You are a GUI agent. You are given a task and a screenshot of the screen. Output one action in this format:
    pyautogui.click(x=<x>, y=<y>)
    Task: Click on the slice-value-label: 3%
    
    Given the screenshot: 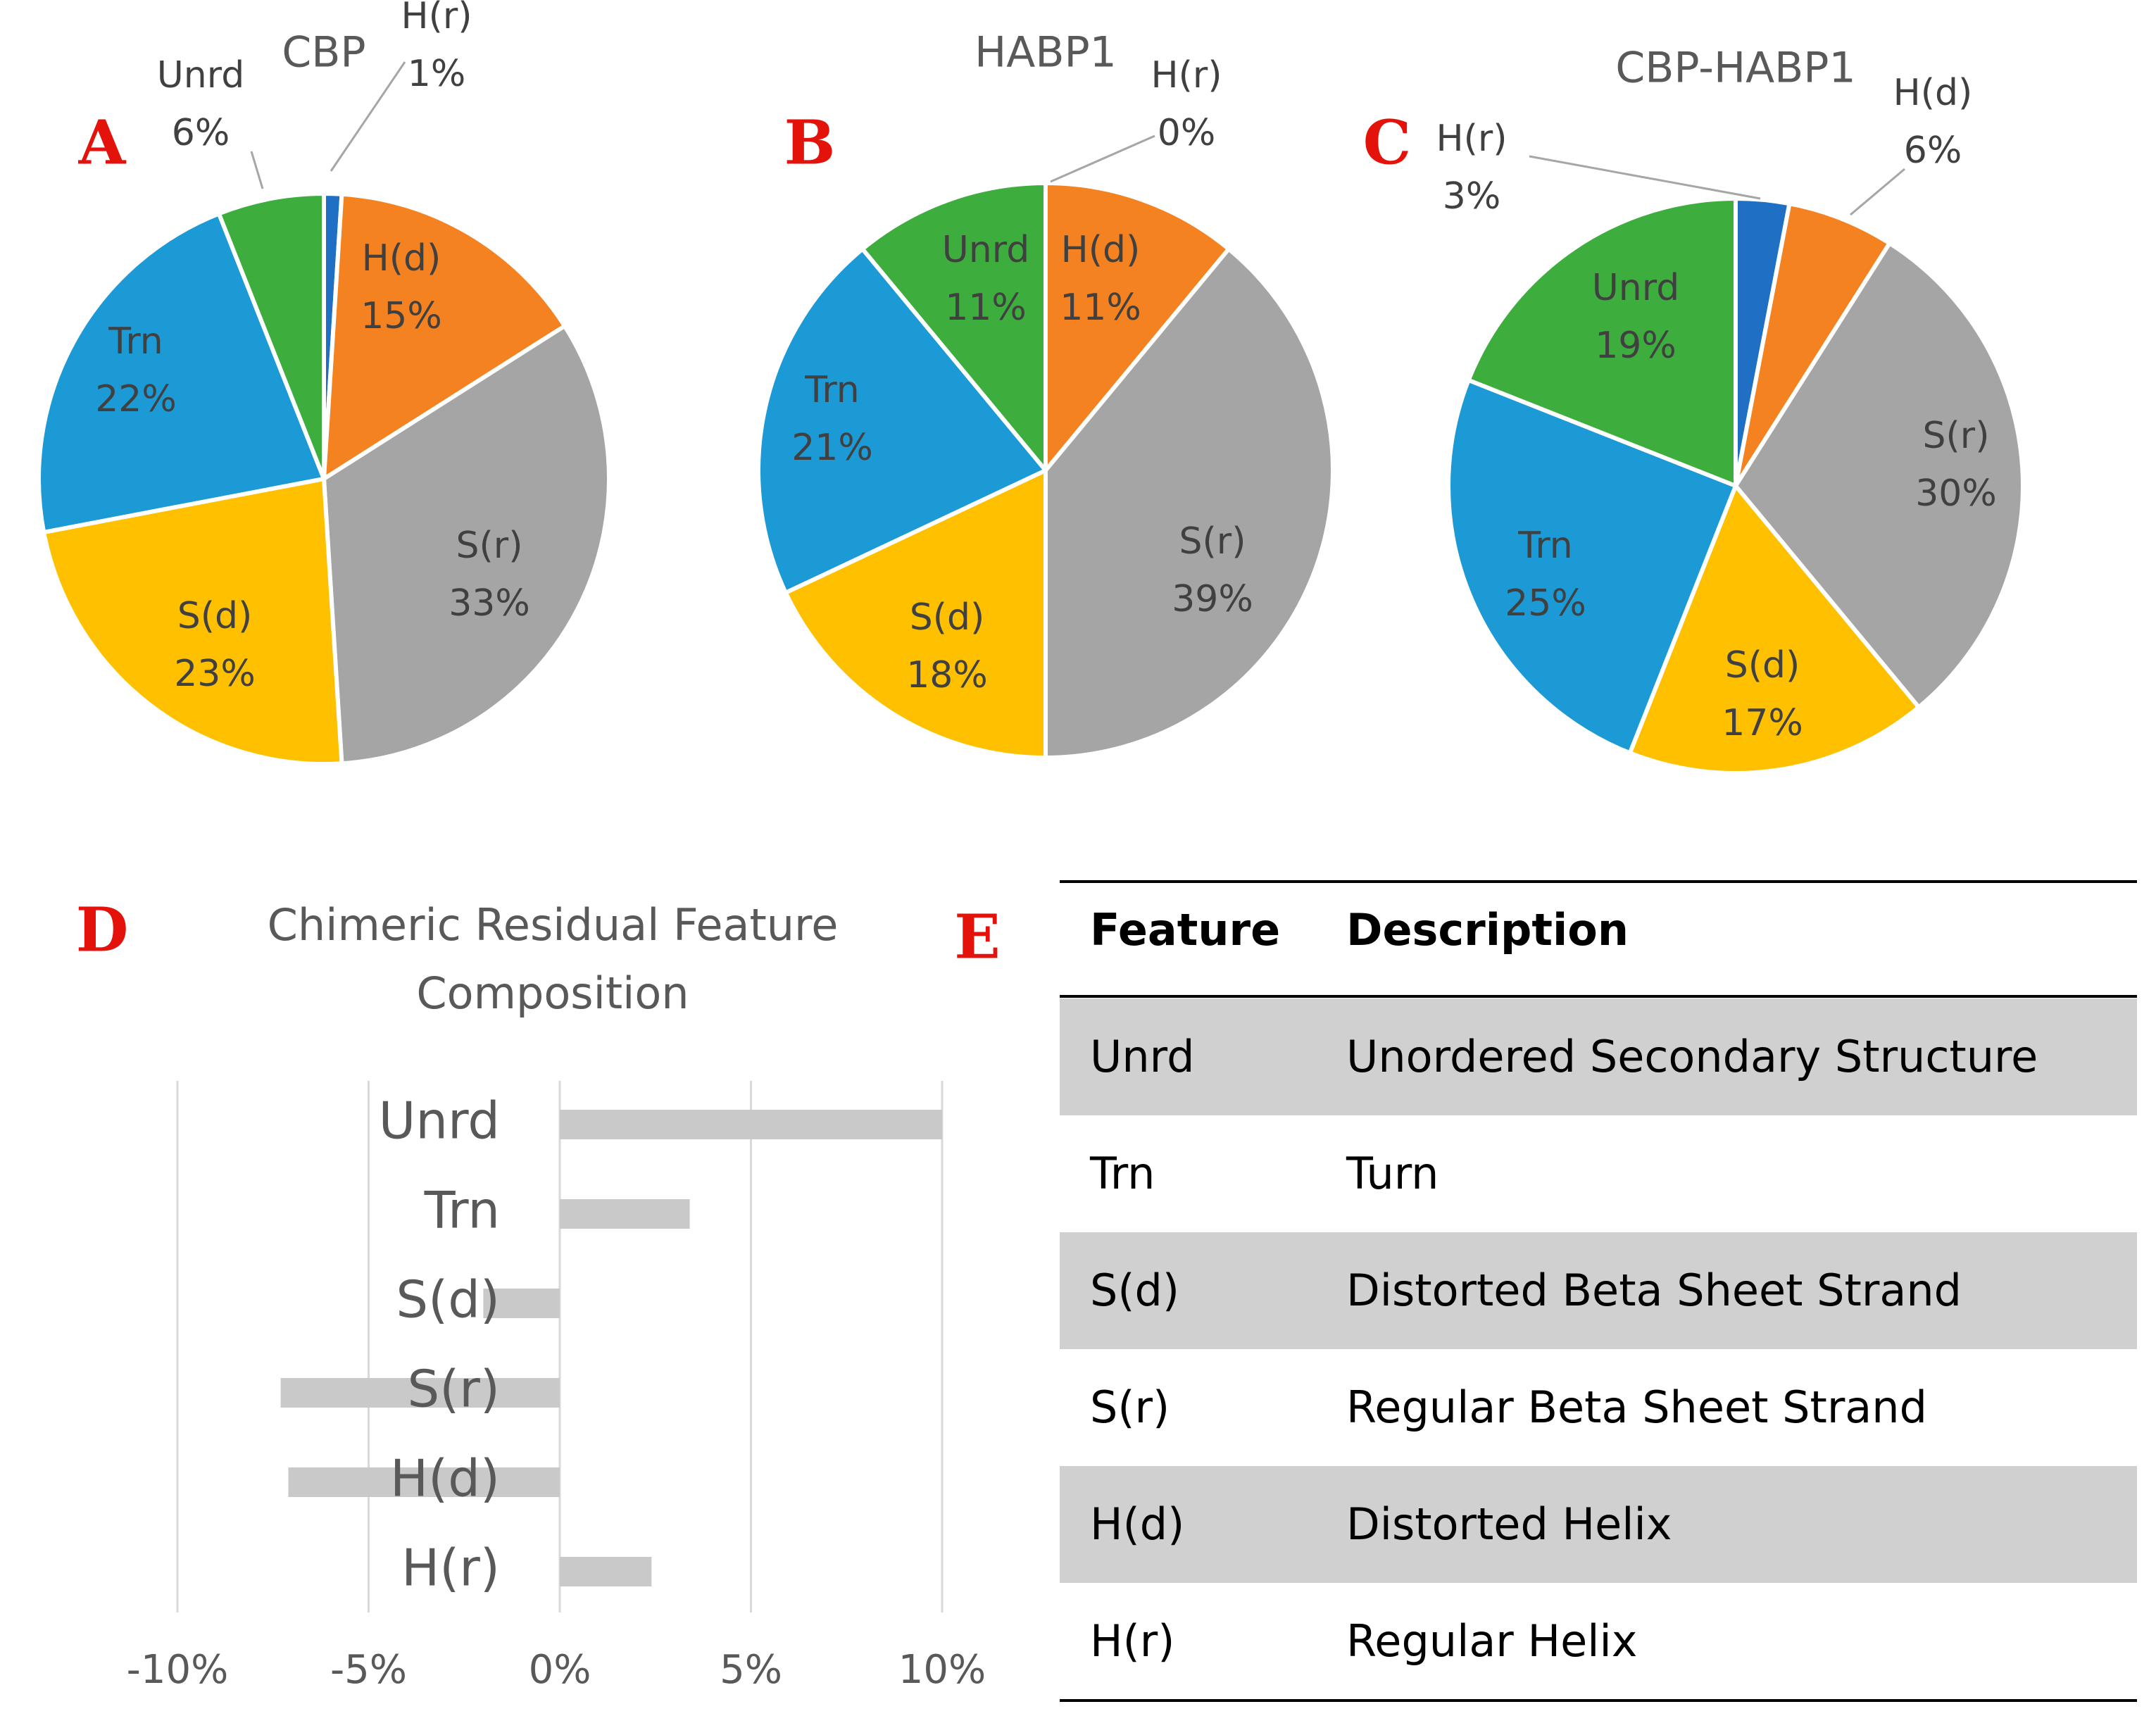 What is the action you would take?
    pyautogui.click(x=1472, y=196)
    